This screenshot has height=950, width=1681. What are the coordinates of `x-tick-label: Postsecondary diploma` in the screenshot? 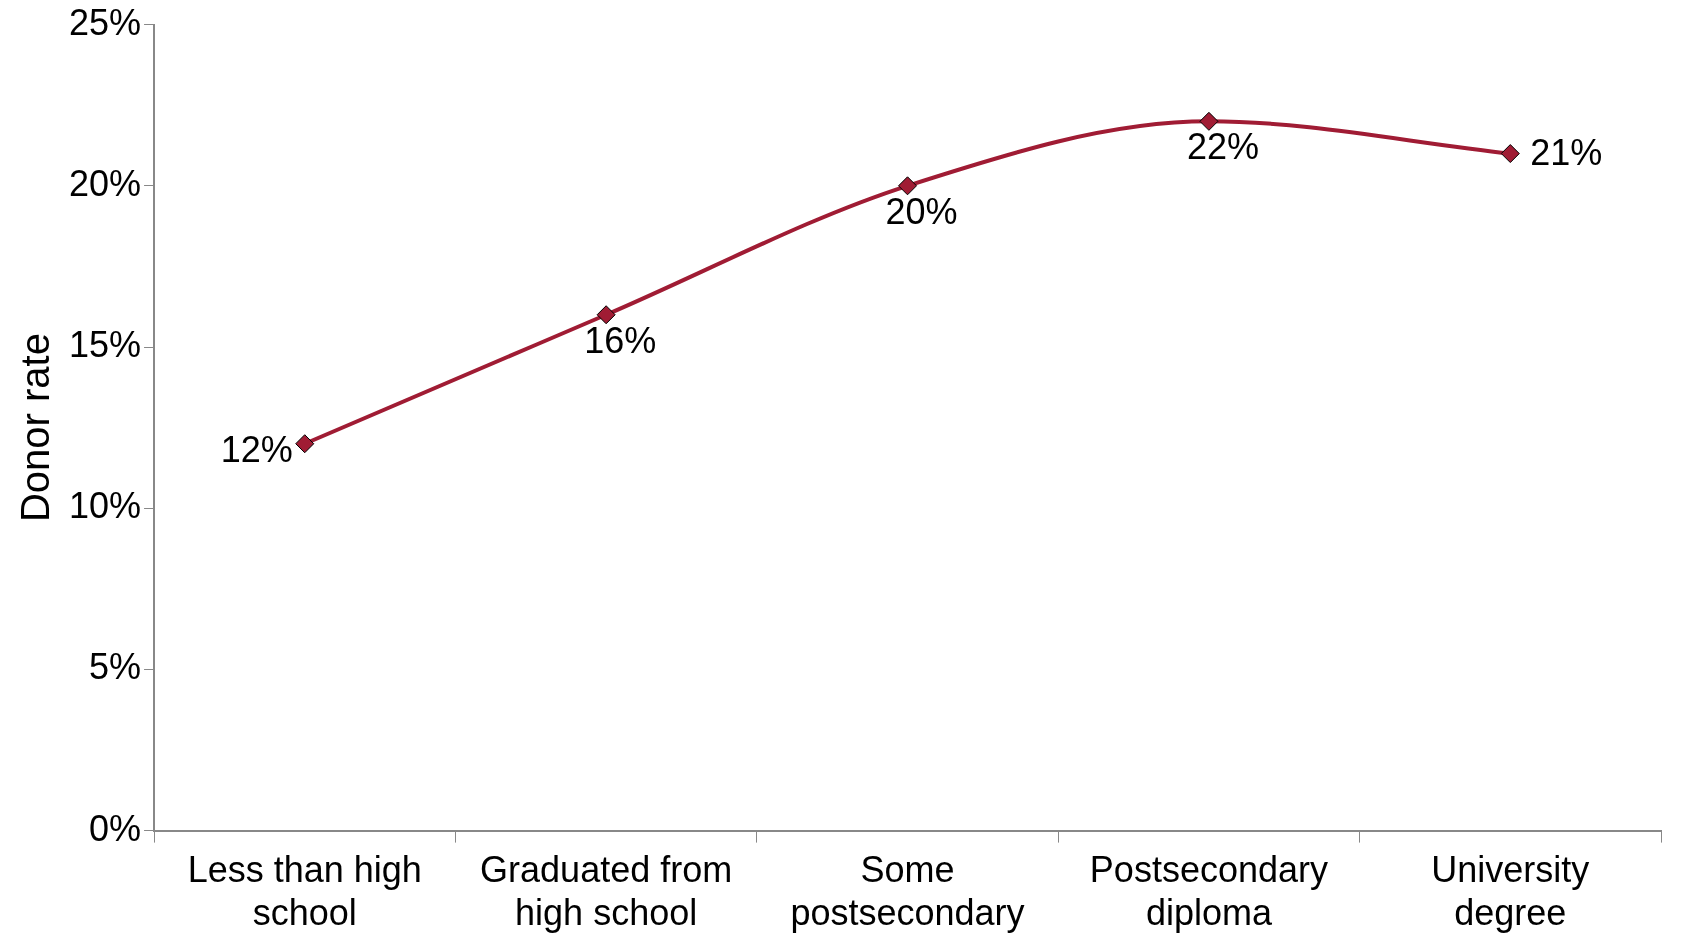 It's located at (1208, 891).